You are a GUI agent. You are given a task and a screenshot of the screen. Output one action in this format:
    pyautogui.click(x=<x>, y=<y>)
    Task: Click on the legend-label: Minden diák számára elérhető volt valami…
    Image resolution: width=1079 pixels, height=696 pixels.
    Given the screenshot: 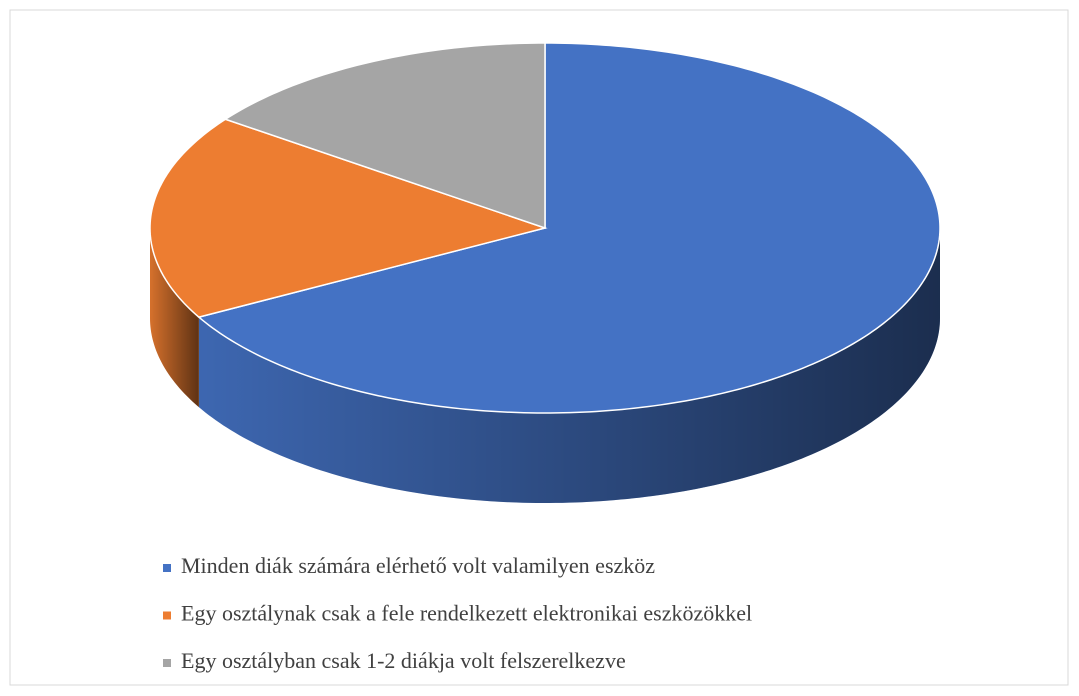 What is the action you would take?
    pyautogui.click(x=418, y=565)
    